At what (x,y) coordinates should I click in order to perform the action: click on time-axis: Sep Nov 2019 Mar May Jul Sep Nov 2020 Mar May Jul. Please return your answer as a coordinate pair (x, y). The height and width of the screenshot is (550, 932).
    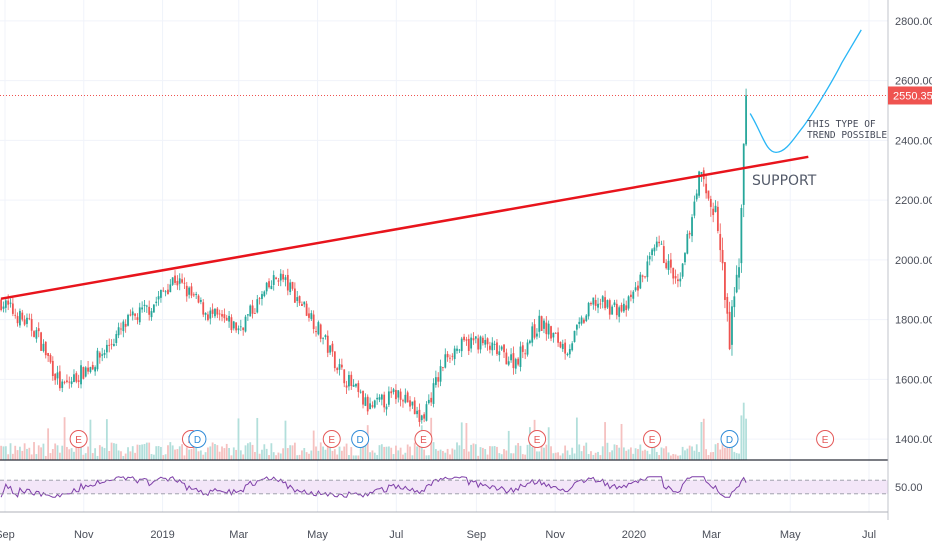
    Looking at the image, I should click on (438, 535).